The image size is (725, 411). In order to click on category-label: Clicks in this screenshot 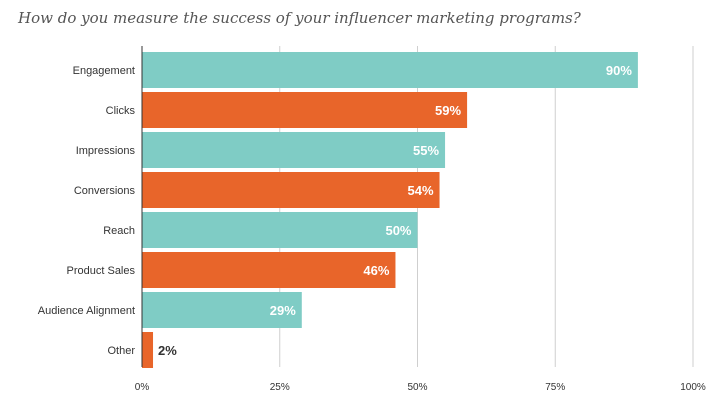, I will do `click(121, 111)`.